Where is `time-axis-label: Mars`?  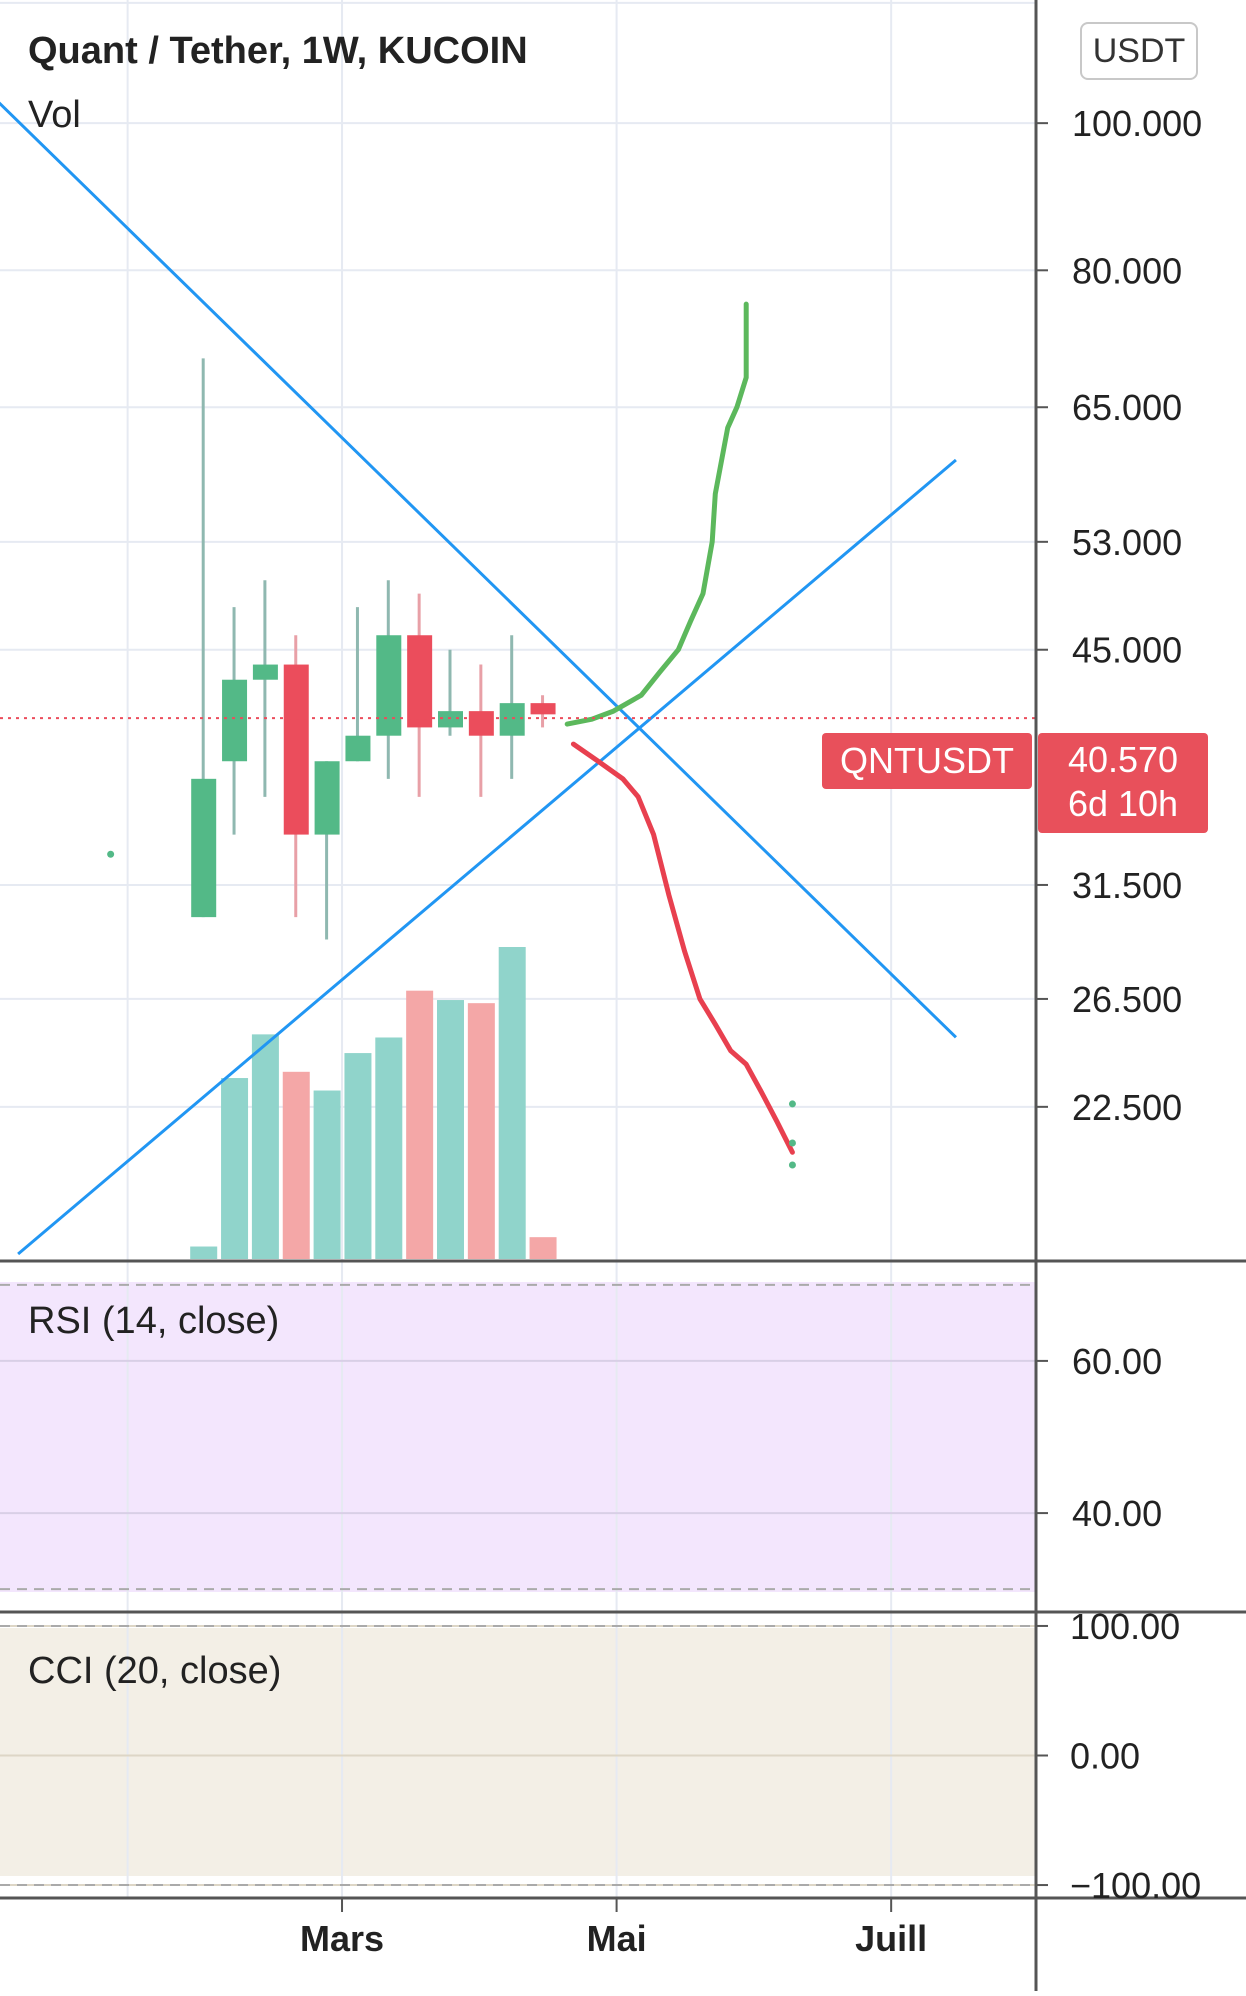
time-axis-label: Mars is located at coordinates (342, 1938).